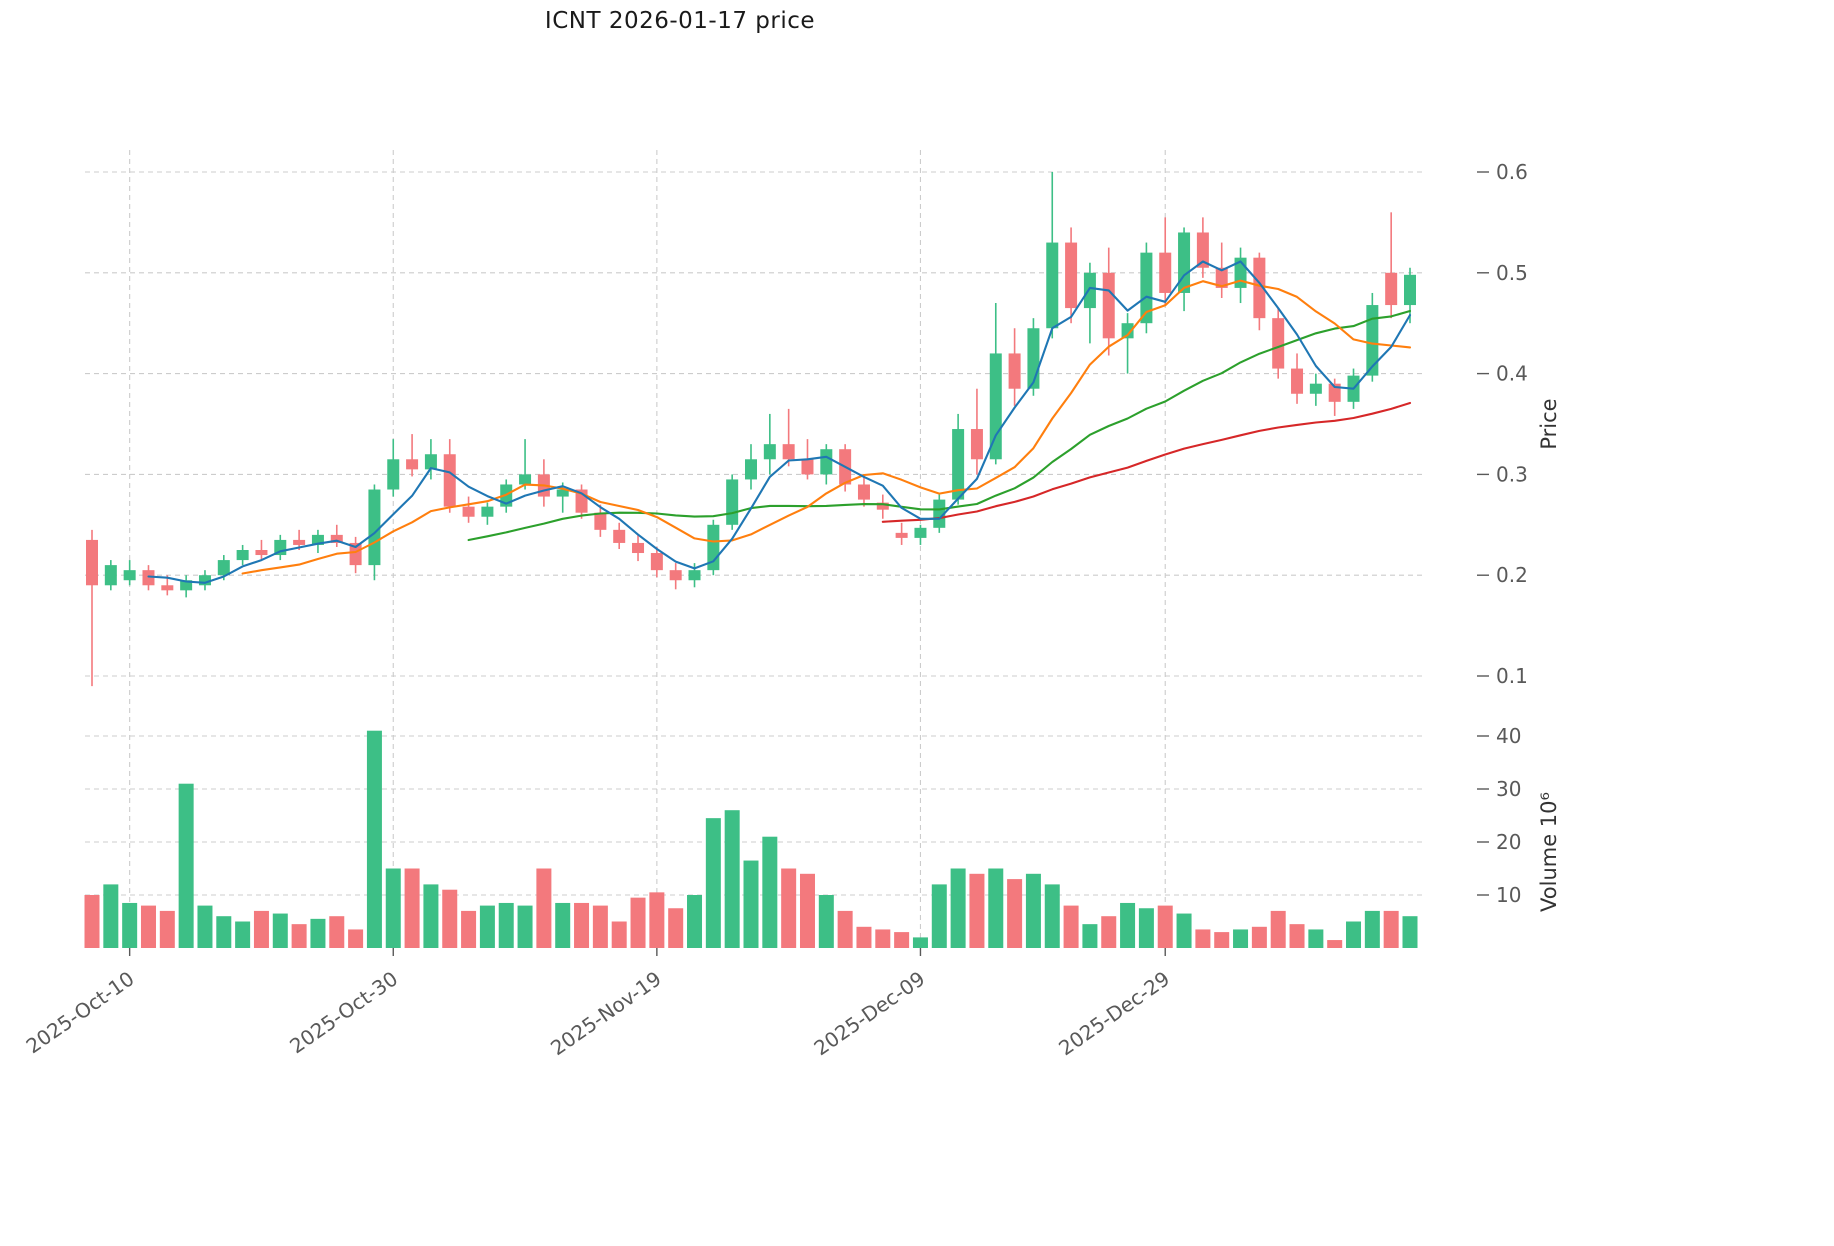  I want to click on price-tick-label: 0.4, so click(1512, 374).